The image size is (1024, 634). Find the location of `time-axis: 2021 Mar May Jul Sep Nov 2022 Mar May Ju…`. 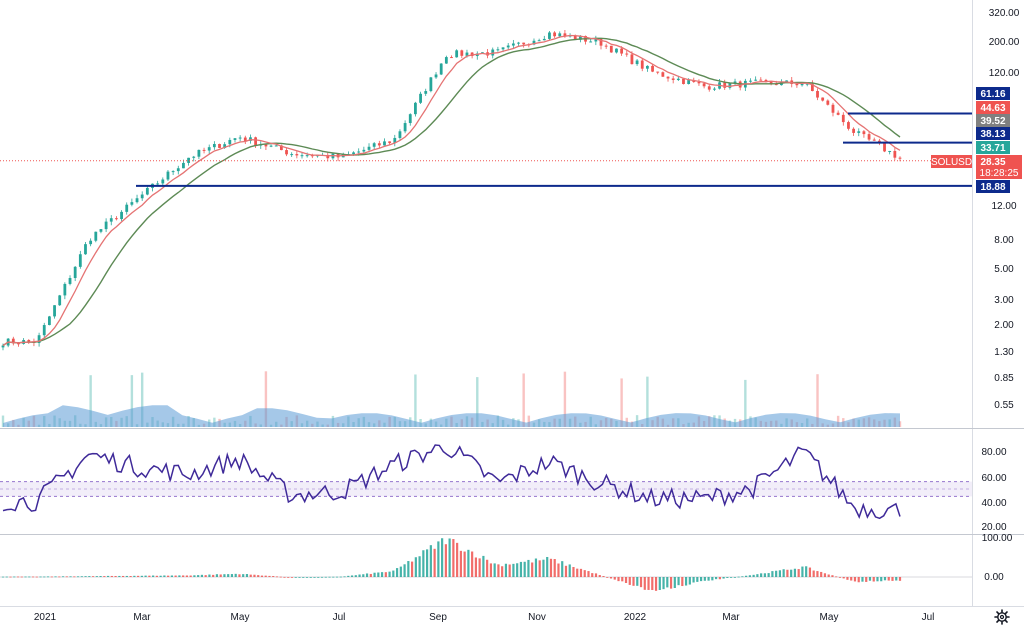

time-axis: 2021 Mar May Jul Sep Nov 2022 Mar May Ju… is located at coordinates (484, 617).